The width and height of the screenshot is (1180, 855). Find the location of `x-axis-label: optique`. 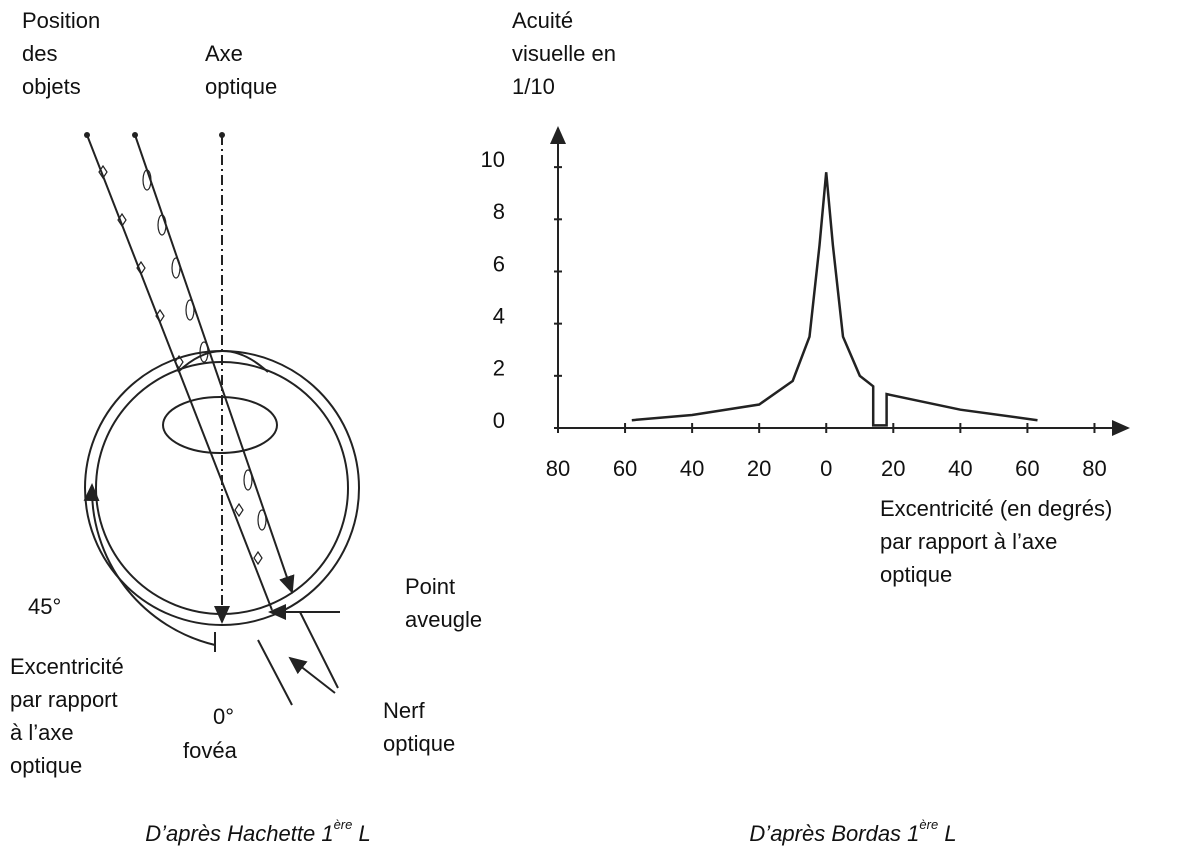

x-axis-label: optique is located at coordinates (916, 574).